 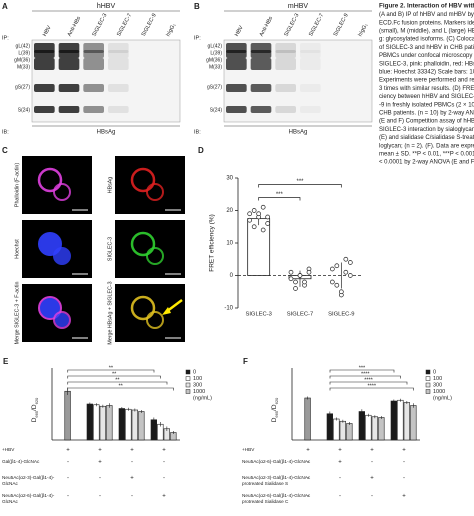 What do you see at coordinates (10, 501) in the screenshot?
I see `condition-label: GlcNAc` at bounding box center [10, 501].